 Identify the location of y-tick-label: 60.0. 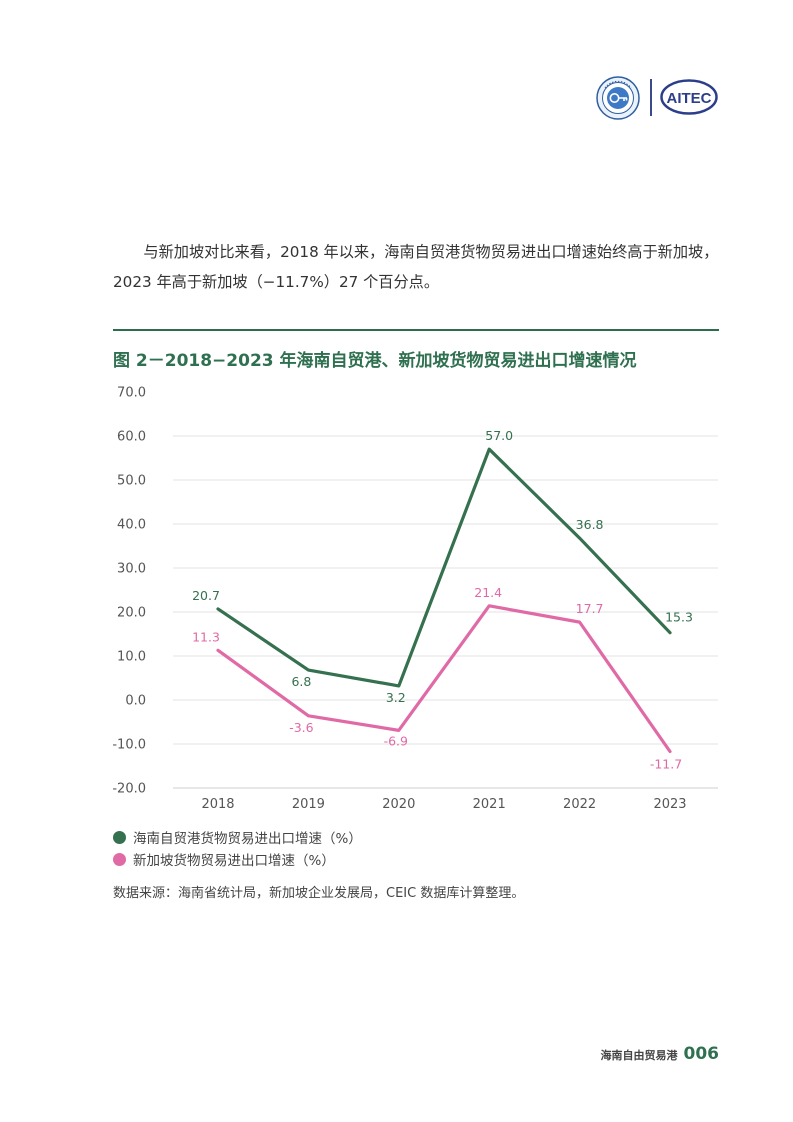
(131, 437).